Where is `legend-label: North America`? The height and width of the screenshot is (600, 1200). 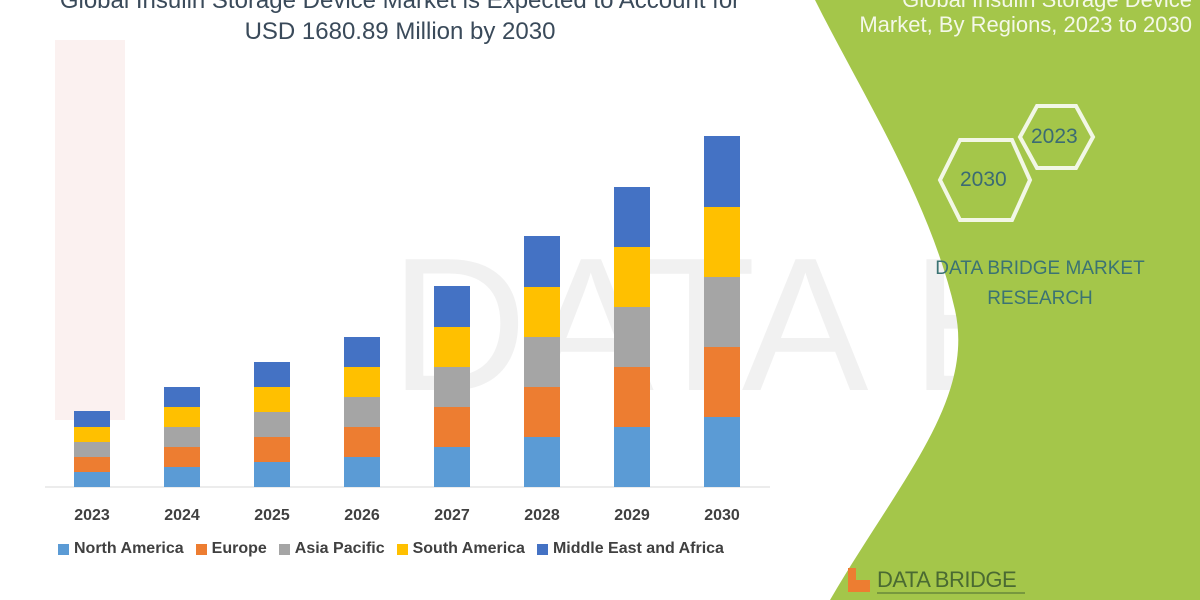 legend-label: North America is located at coordinates (129, 548).